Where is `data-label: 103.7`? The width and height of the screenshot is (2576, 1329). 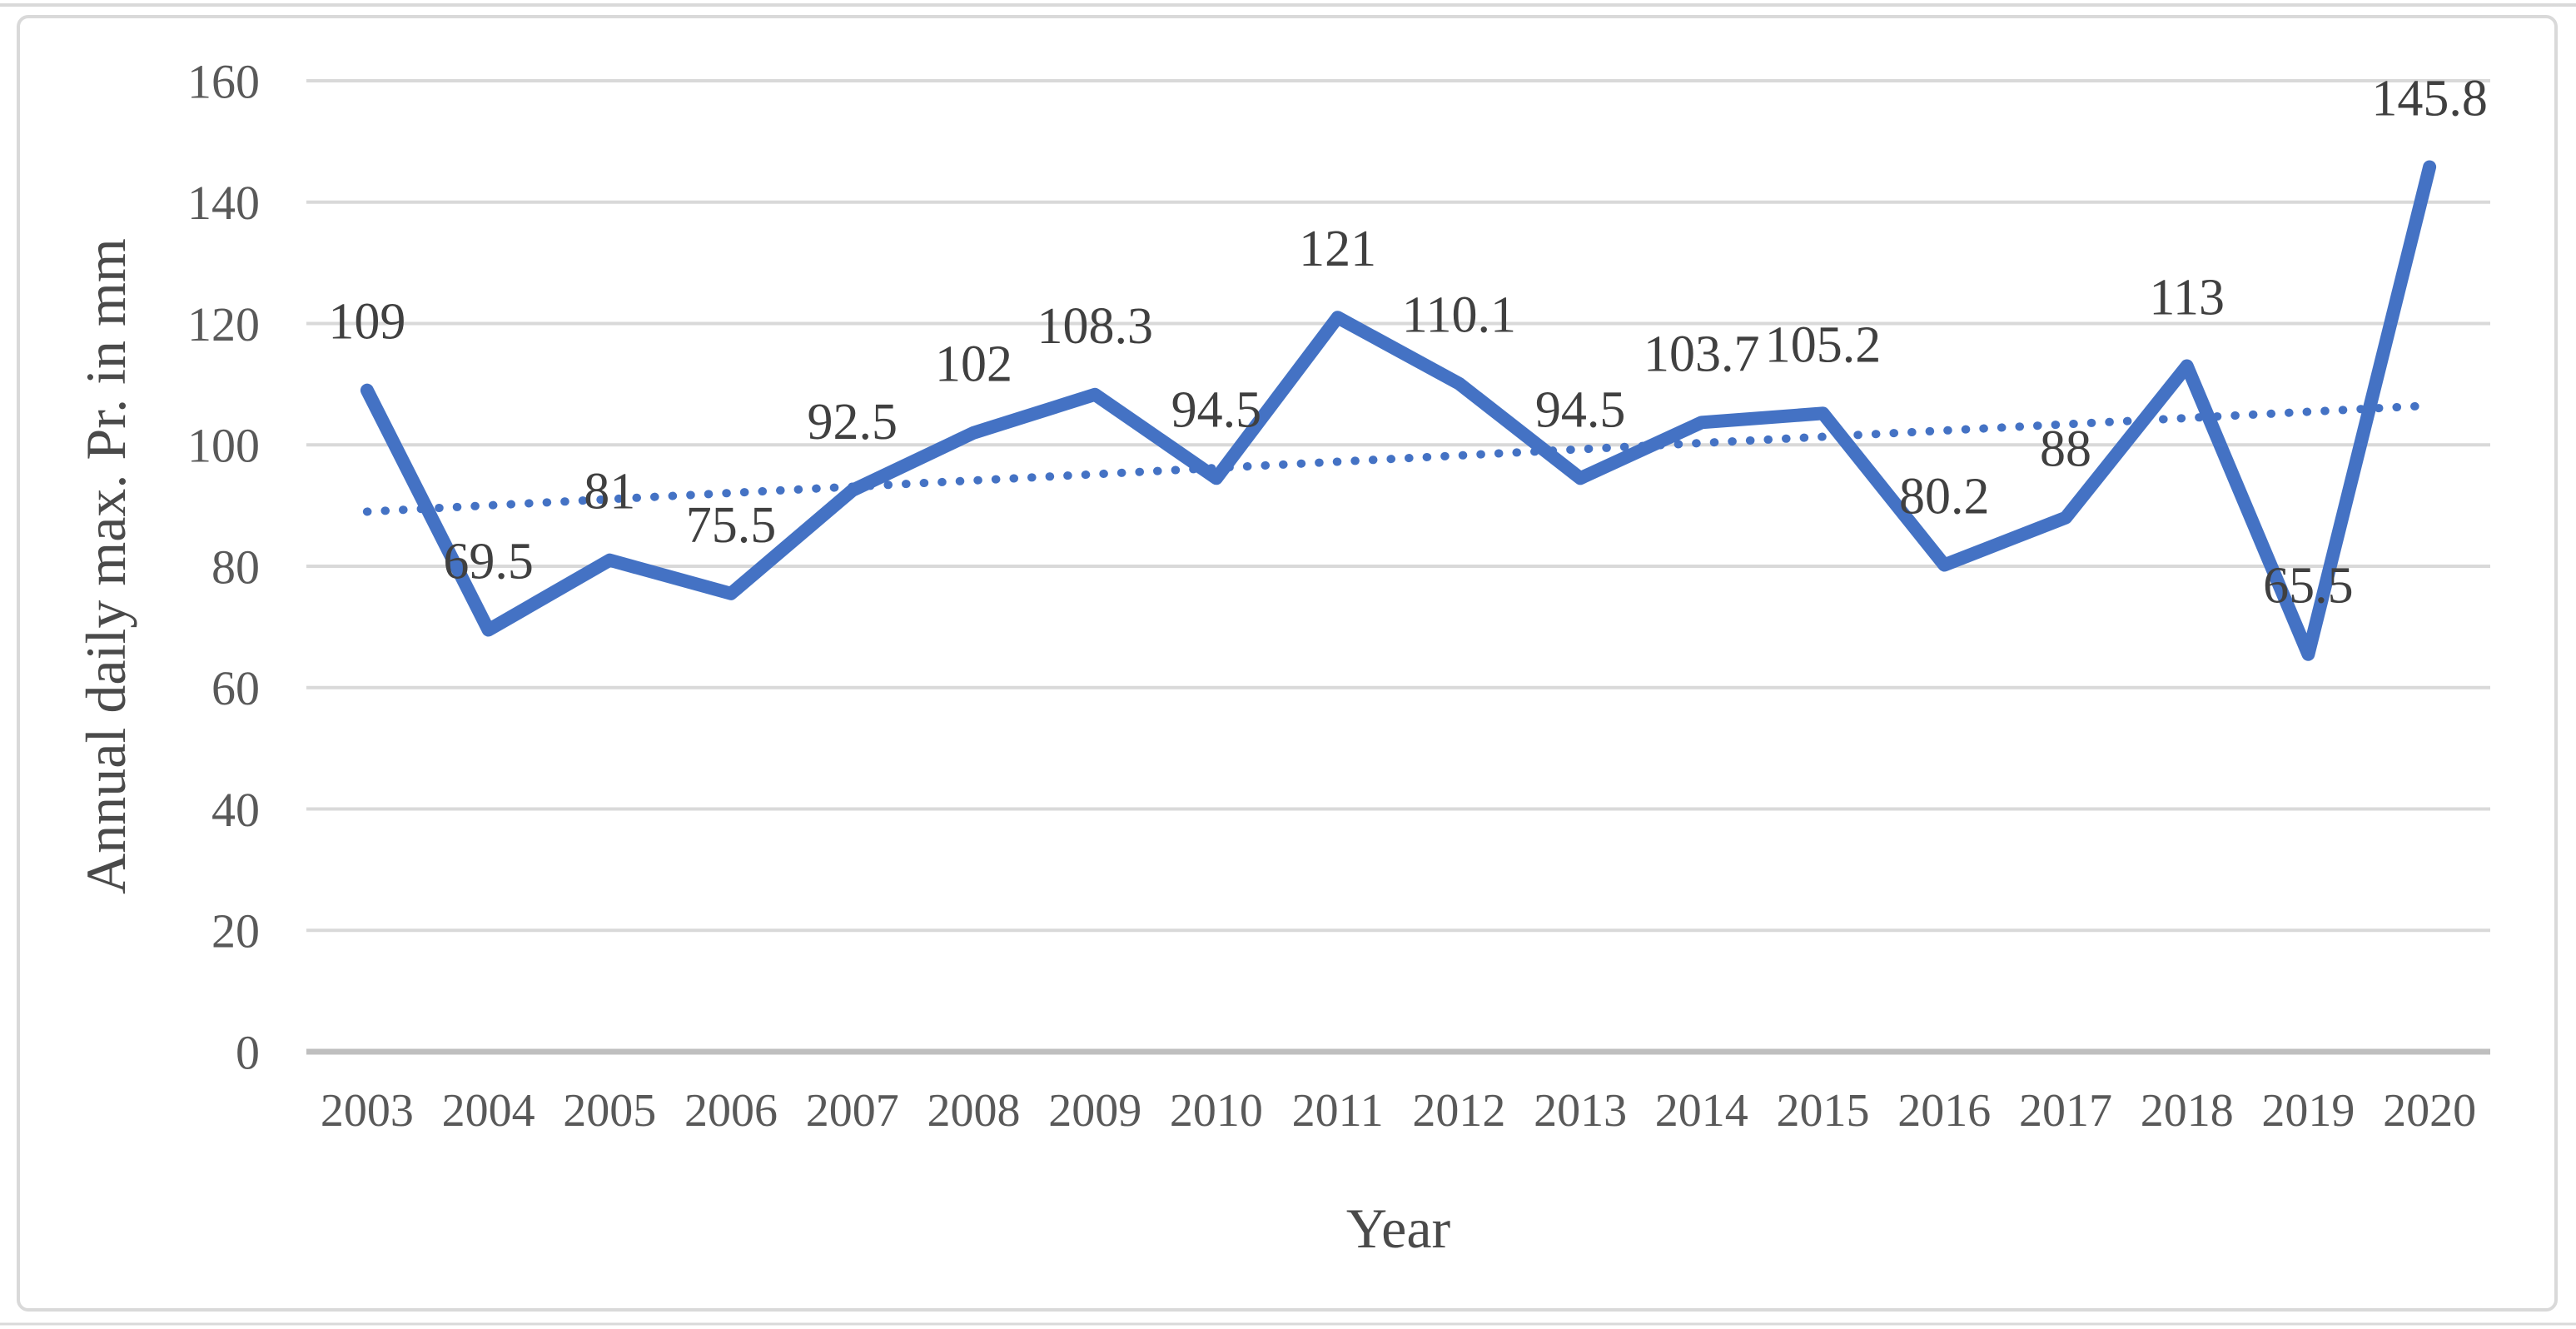 data-label: 103.7 is located at coordinates (1702, 354).